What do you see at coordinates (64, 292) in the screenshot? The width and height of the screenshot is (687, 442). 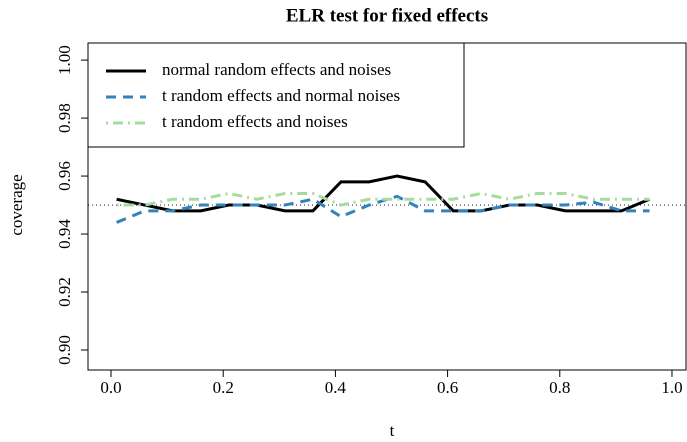 I see `y-tick-label: 0.92` at bounding box center [64, 292].